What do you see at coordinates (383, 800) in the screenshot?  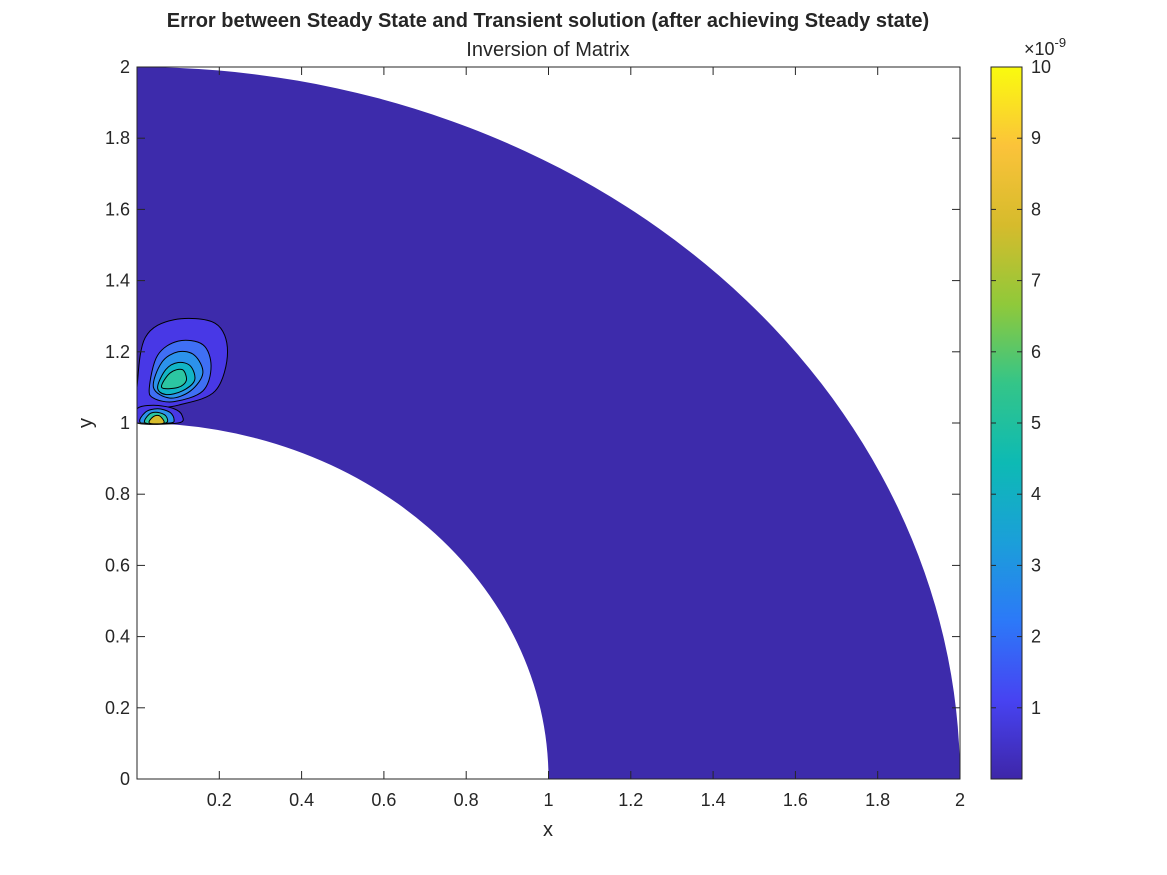 I see `x-tick-label: 0.6` at bounding box center [383, 800].